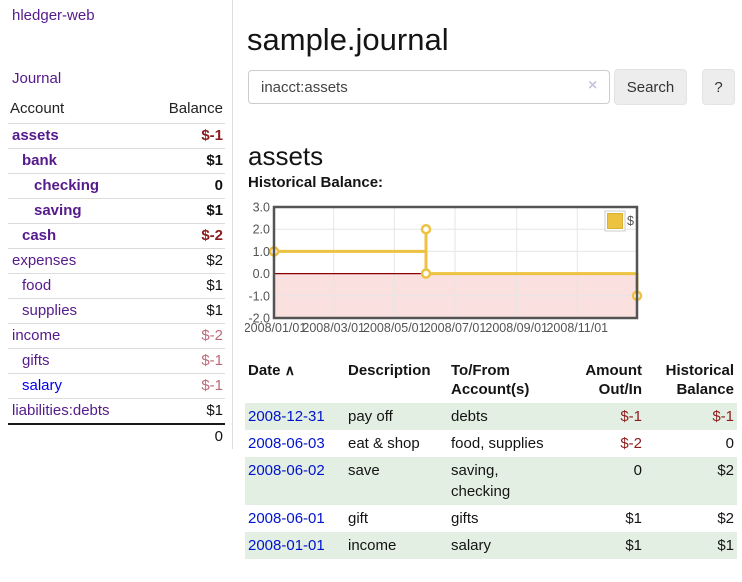  I want to click on account-row-checking: checking 0, so click(116, 186).